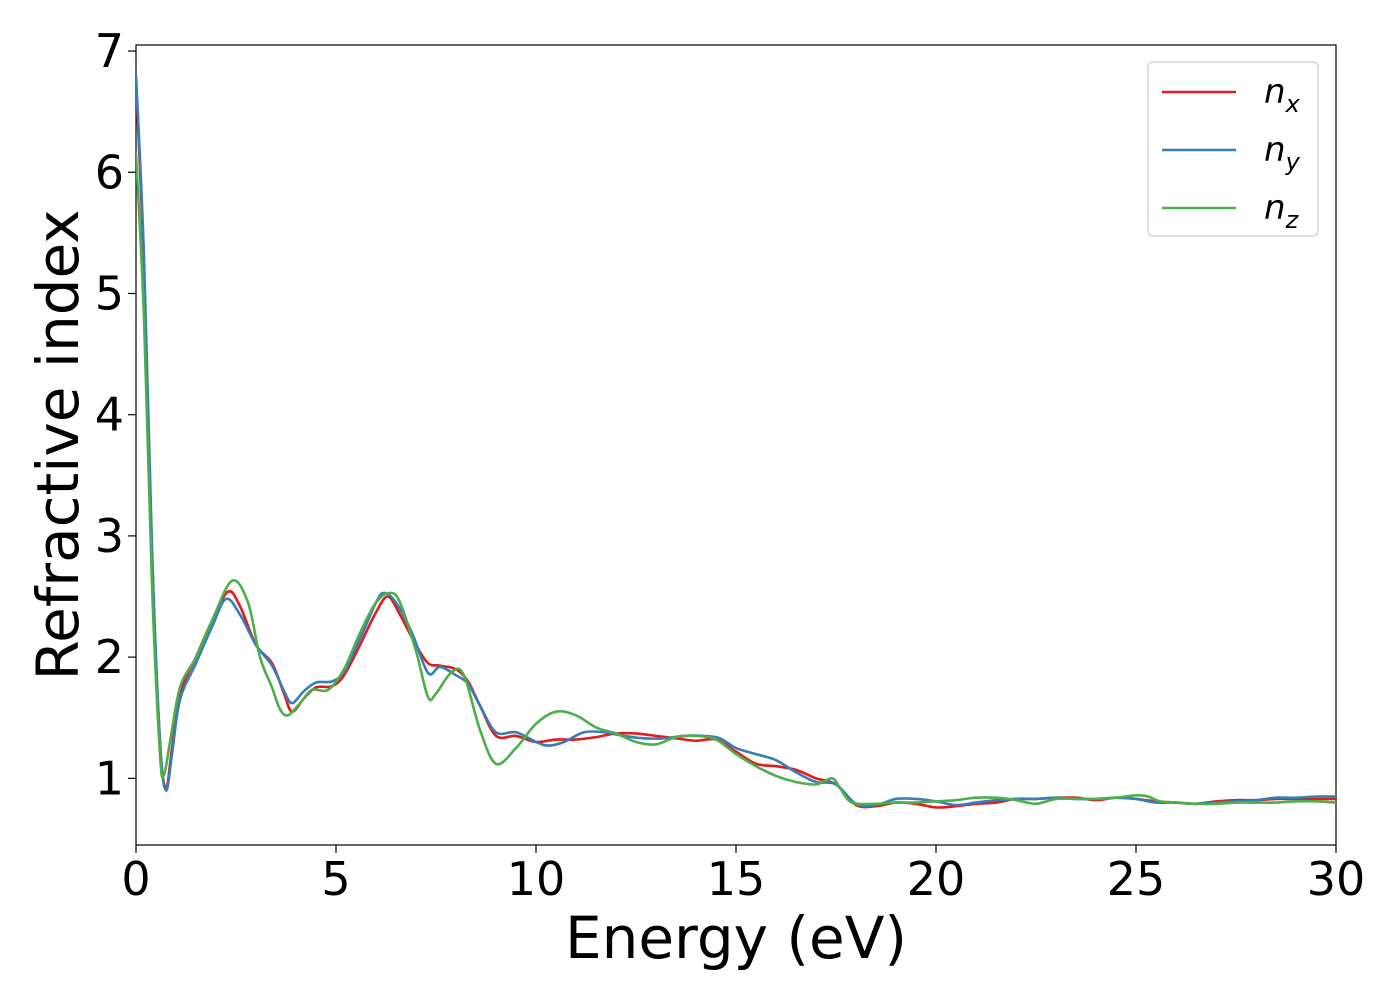 The width and height of the screenshot is (1400, 1000). Describe the element at coordinates (109, 657) in the screenshot. I see `y-tick-label: 2` at that location.